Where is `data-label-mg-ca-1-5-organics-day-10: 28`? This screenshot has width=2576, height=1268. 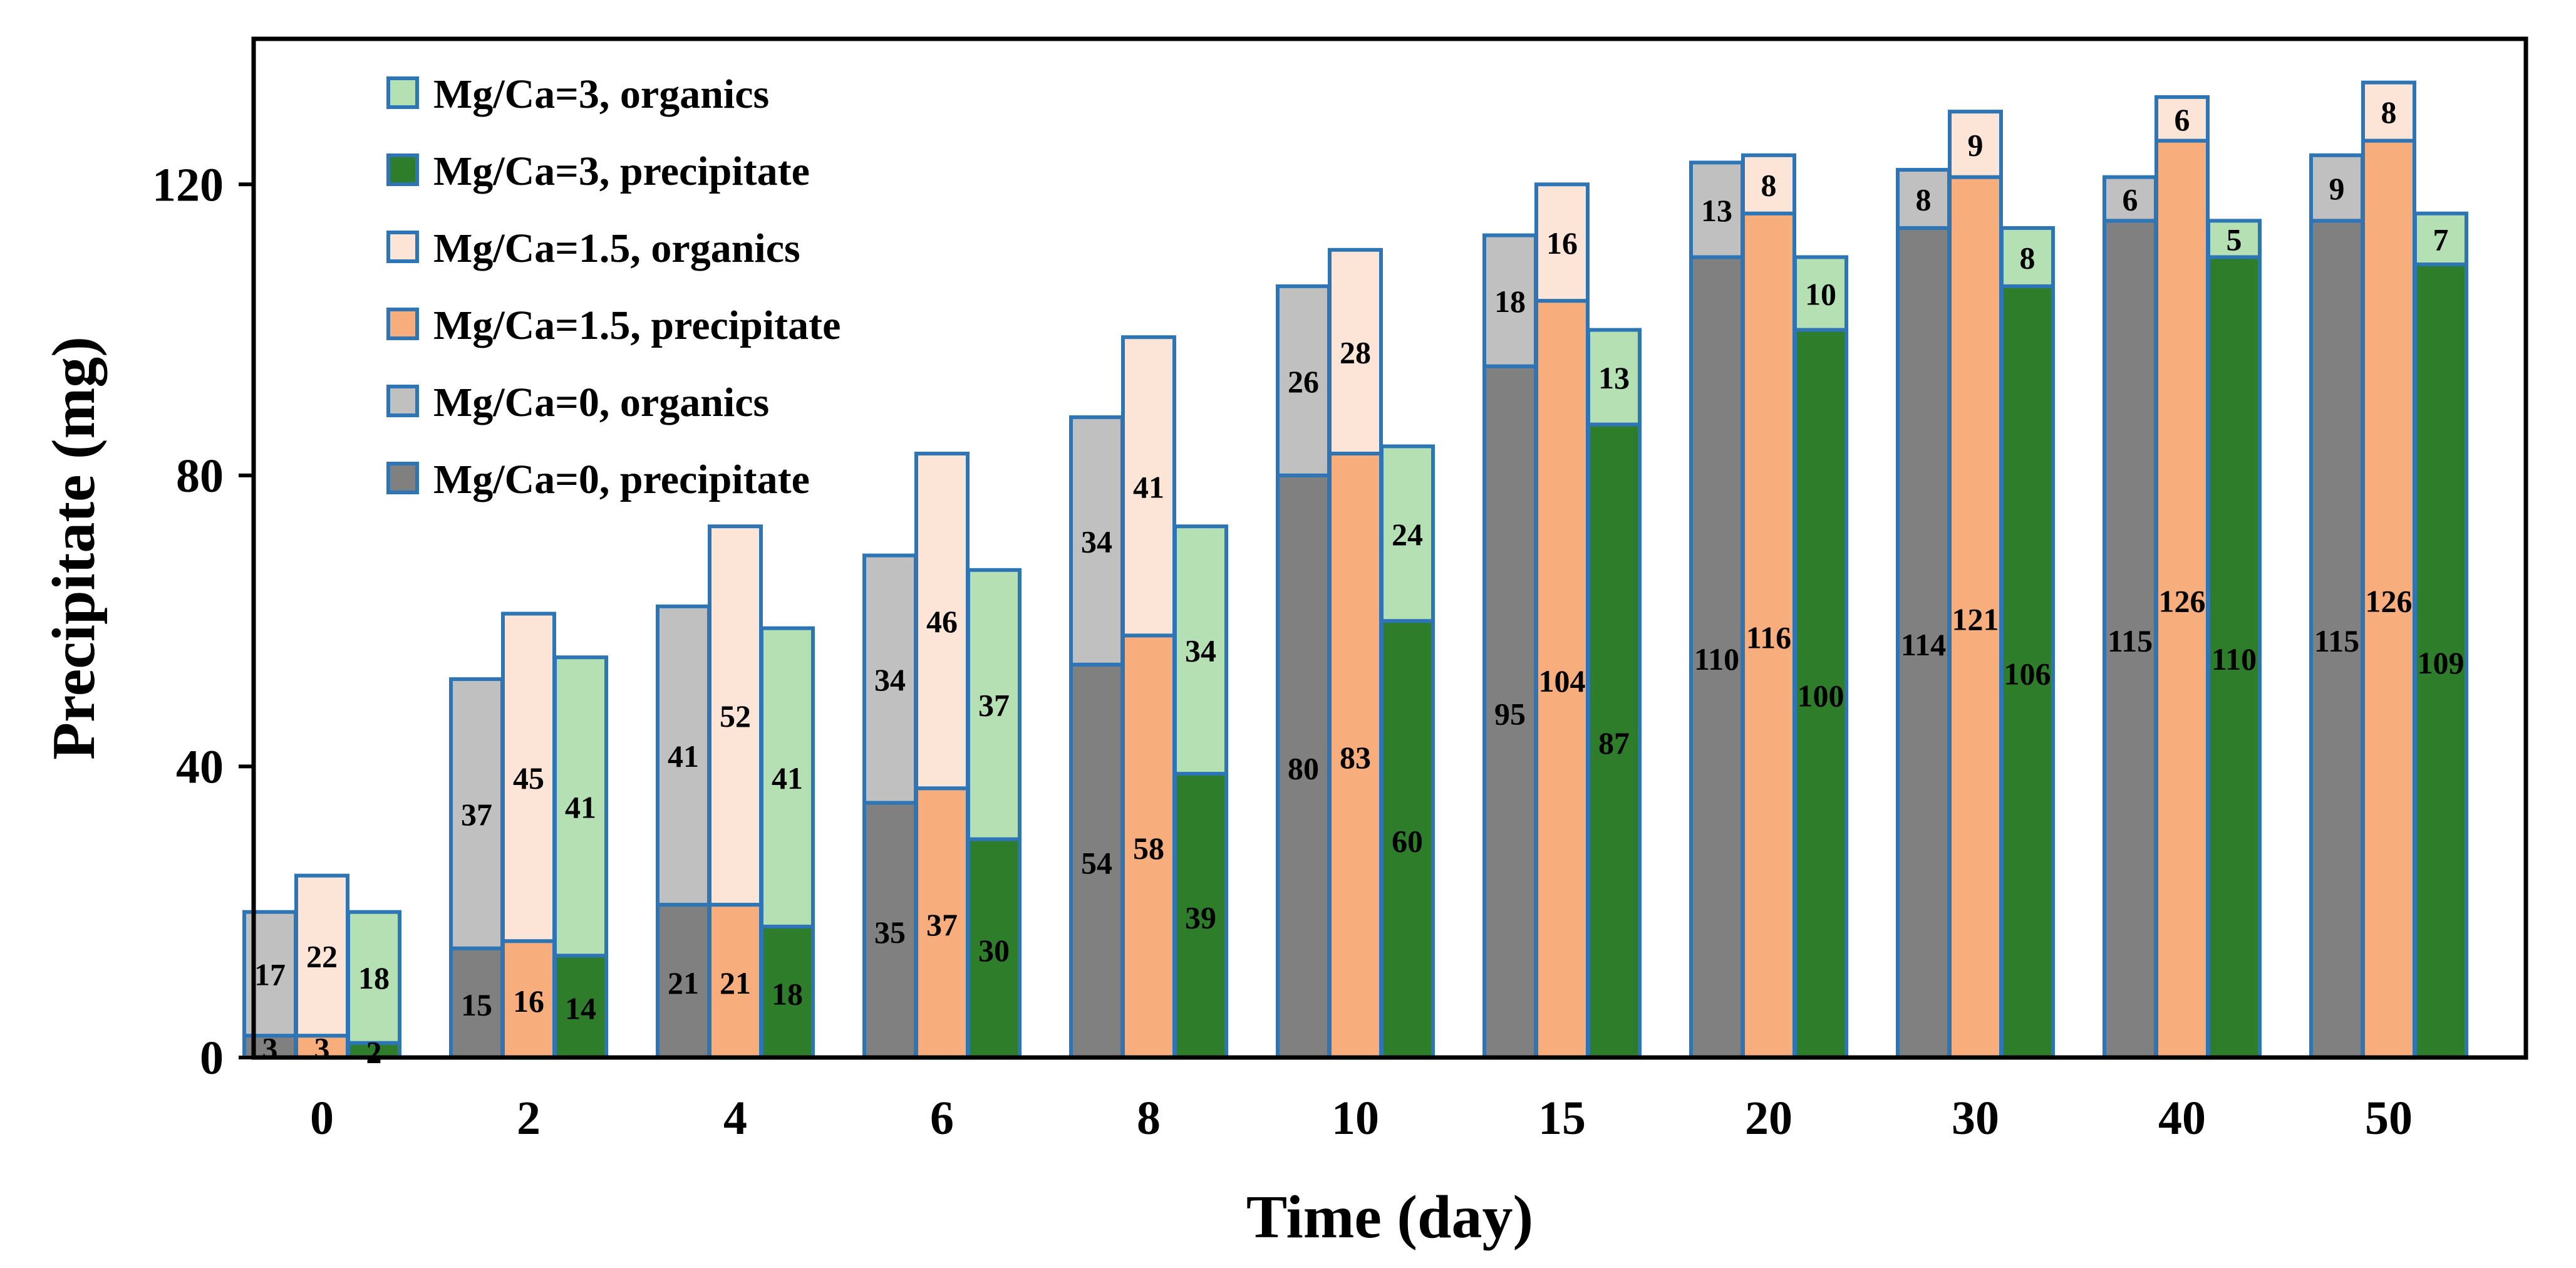 data-label-mg-ca-1-5-organics-day-10: 28 is located at coordinates (1355, 353).